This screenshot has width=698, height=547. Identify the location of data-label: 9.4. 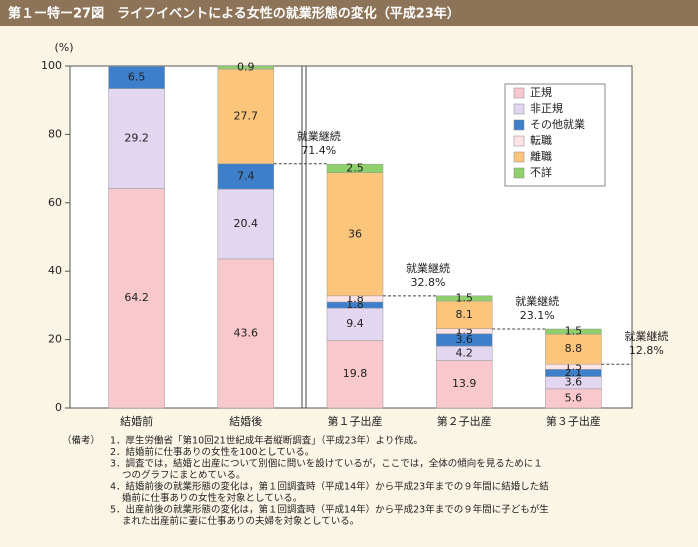
(355, 323).